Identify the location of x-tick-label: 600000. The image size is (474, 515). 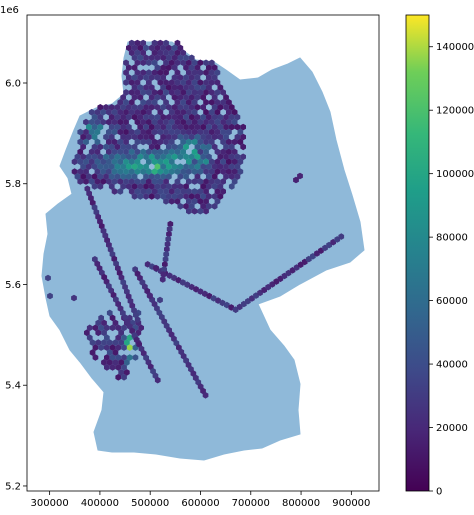
(200, 503).